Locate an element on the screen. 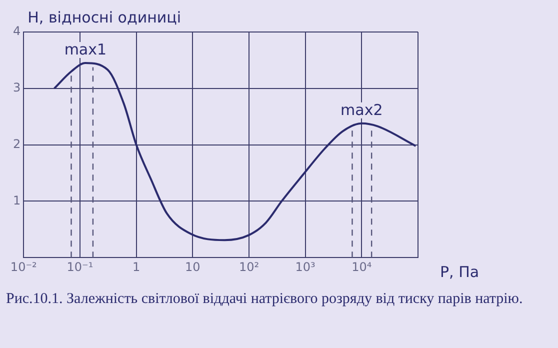 This screenshot has width=558, height=348. x-tick-label: 10⁻¹ is located at coordinates (80, 267).